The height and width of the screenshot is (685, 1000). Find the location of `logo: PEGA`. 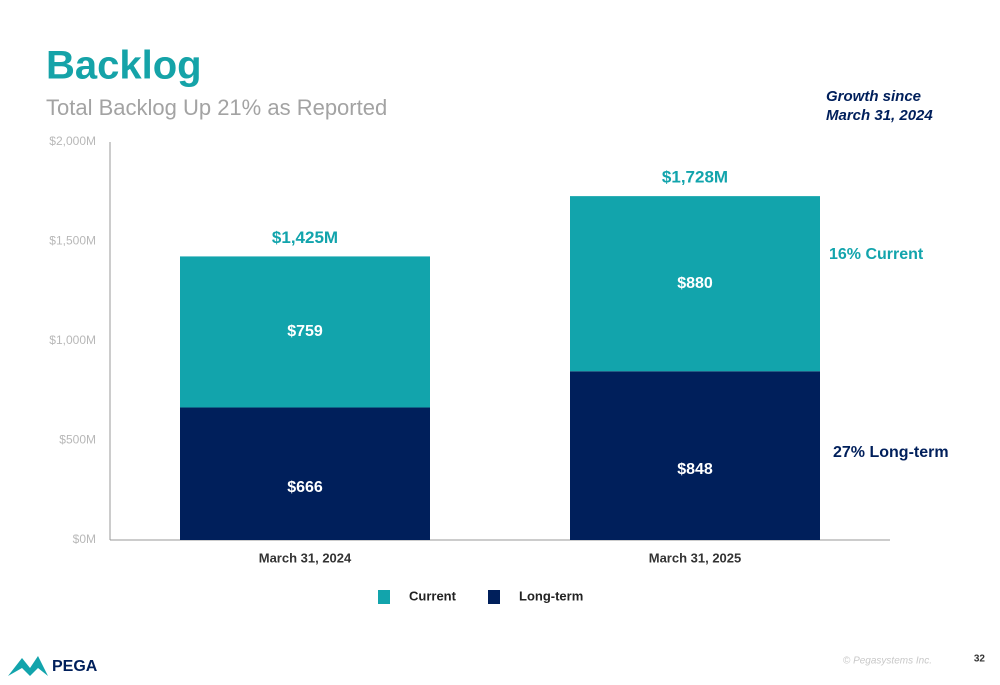

logo: PEGA is located at coordinates (53, 666).